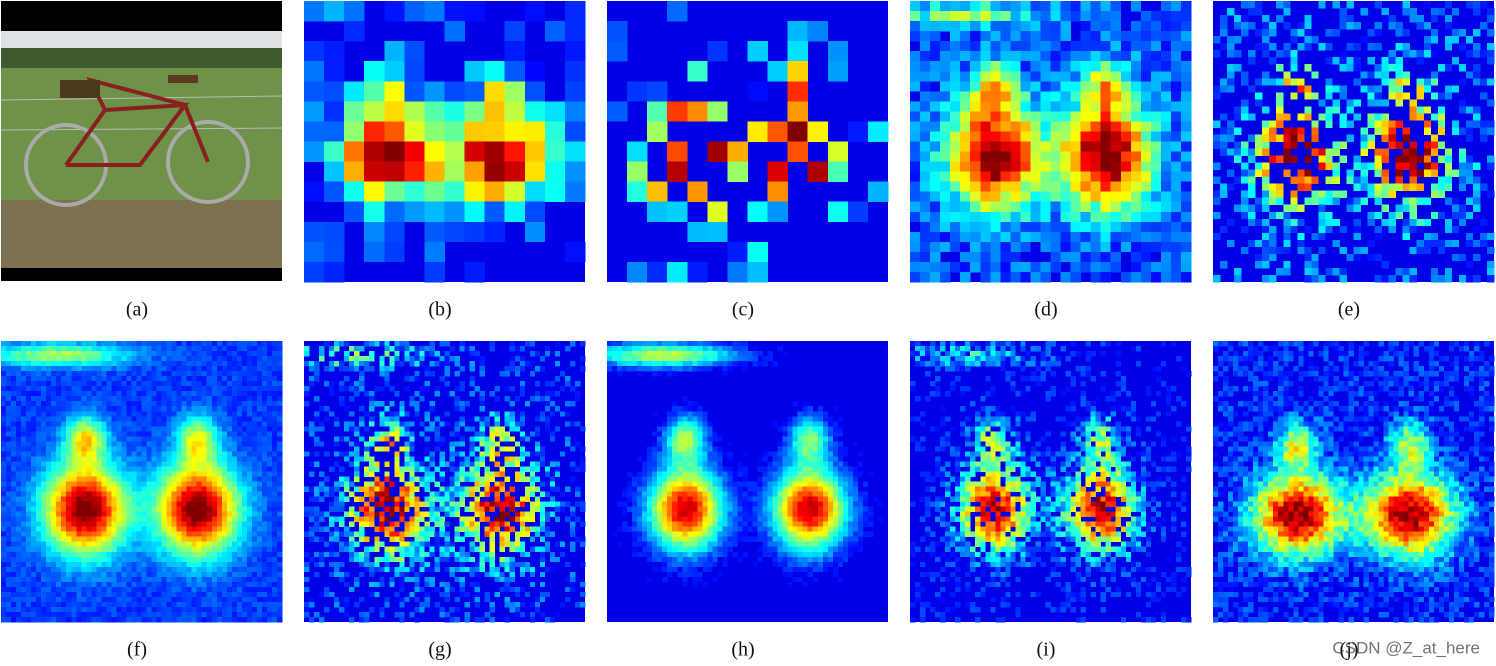 Image resolution: width=1496 pixels, height=666 pixels. I want to click on heatmap-panel, so click(1051, 142).